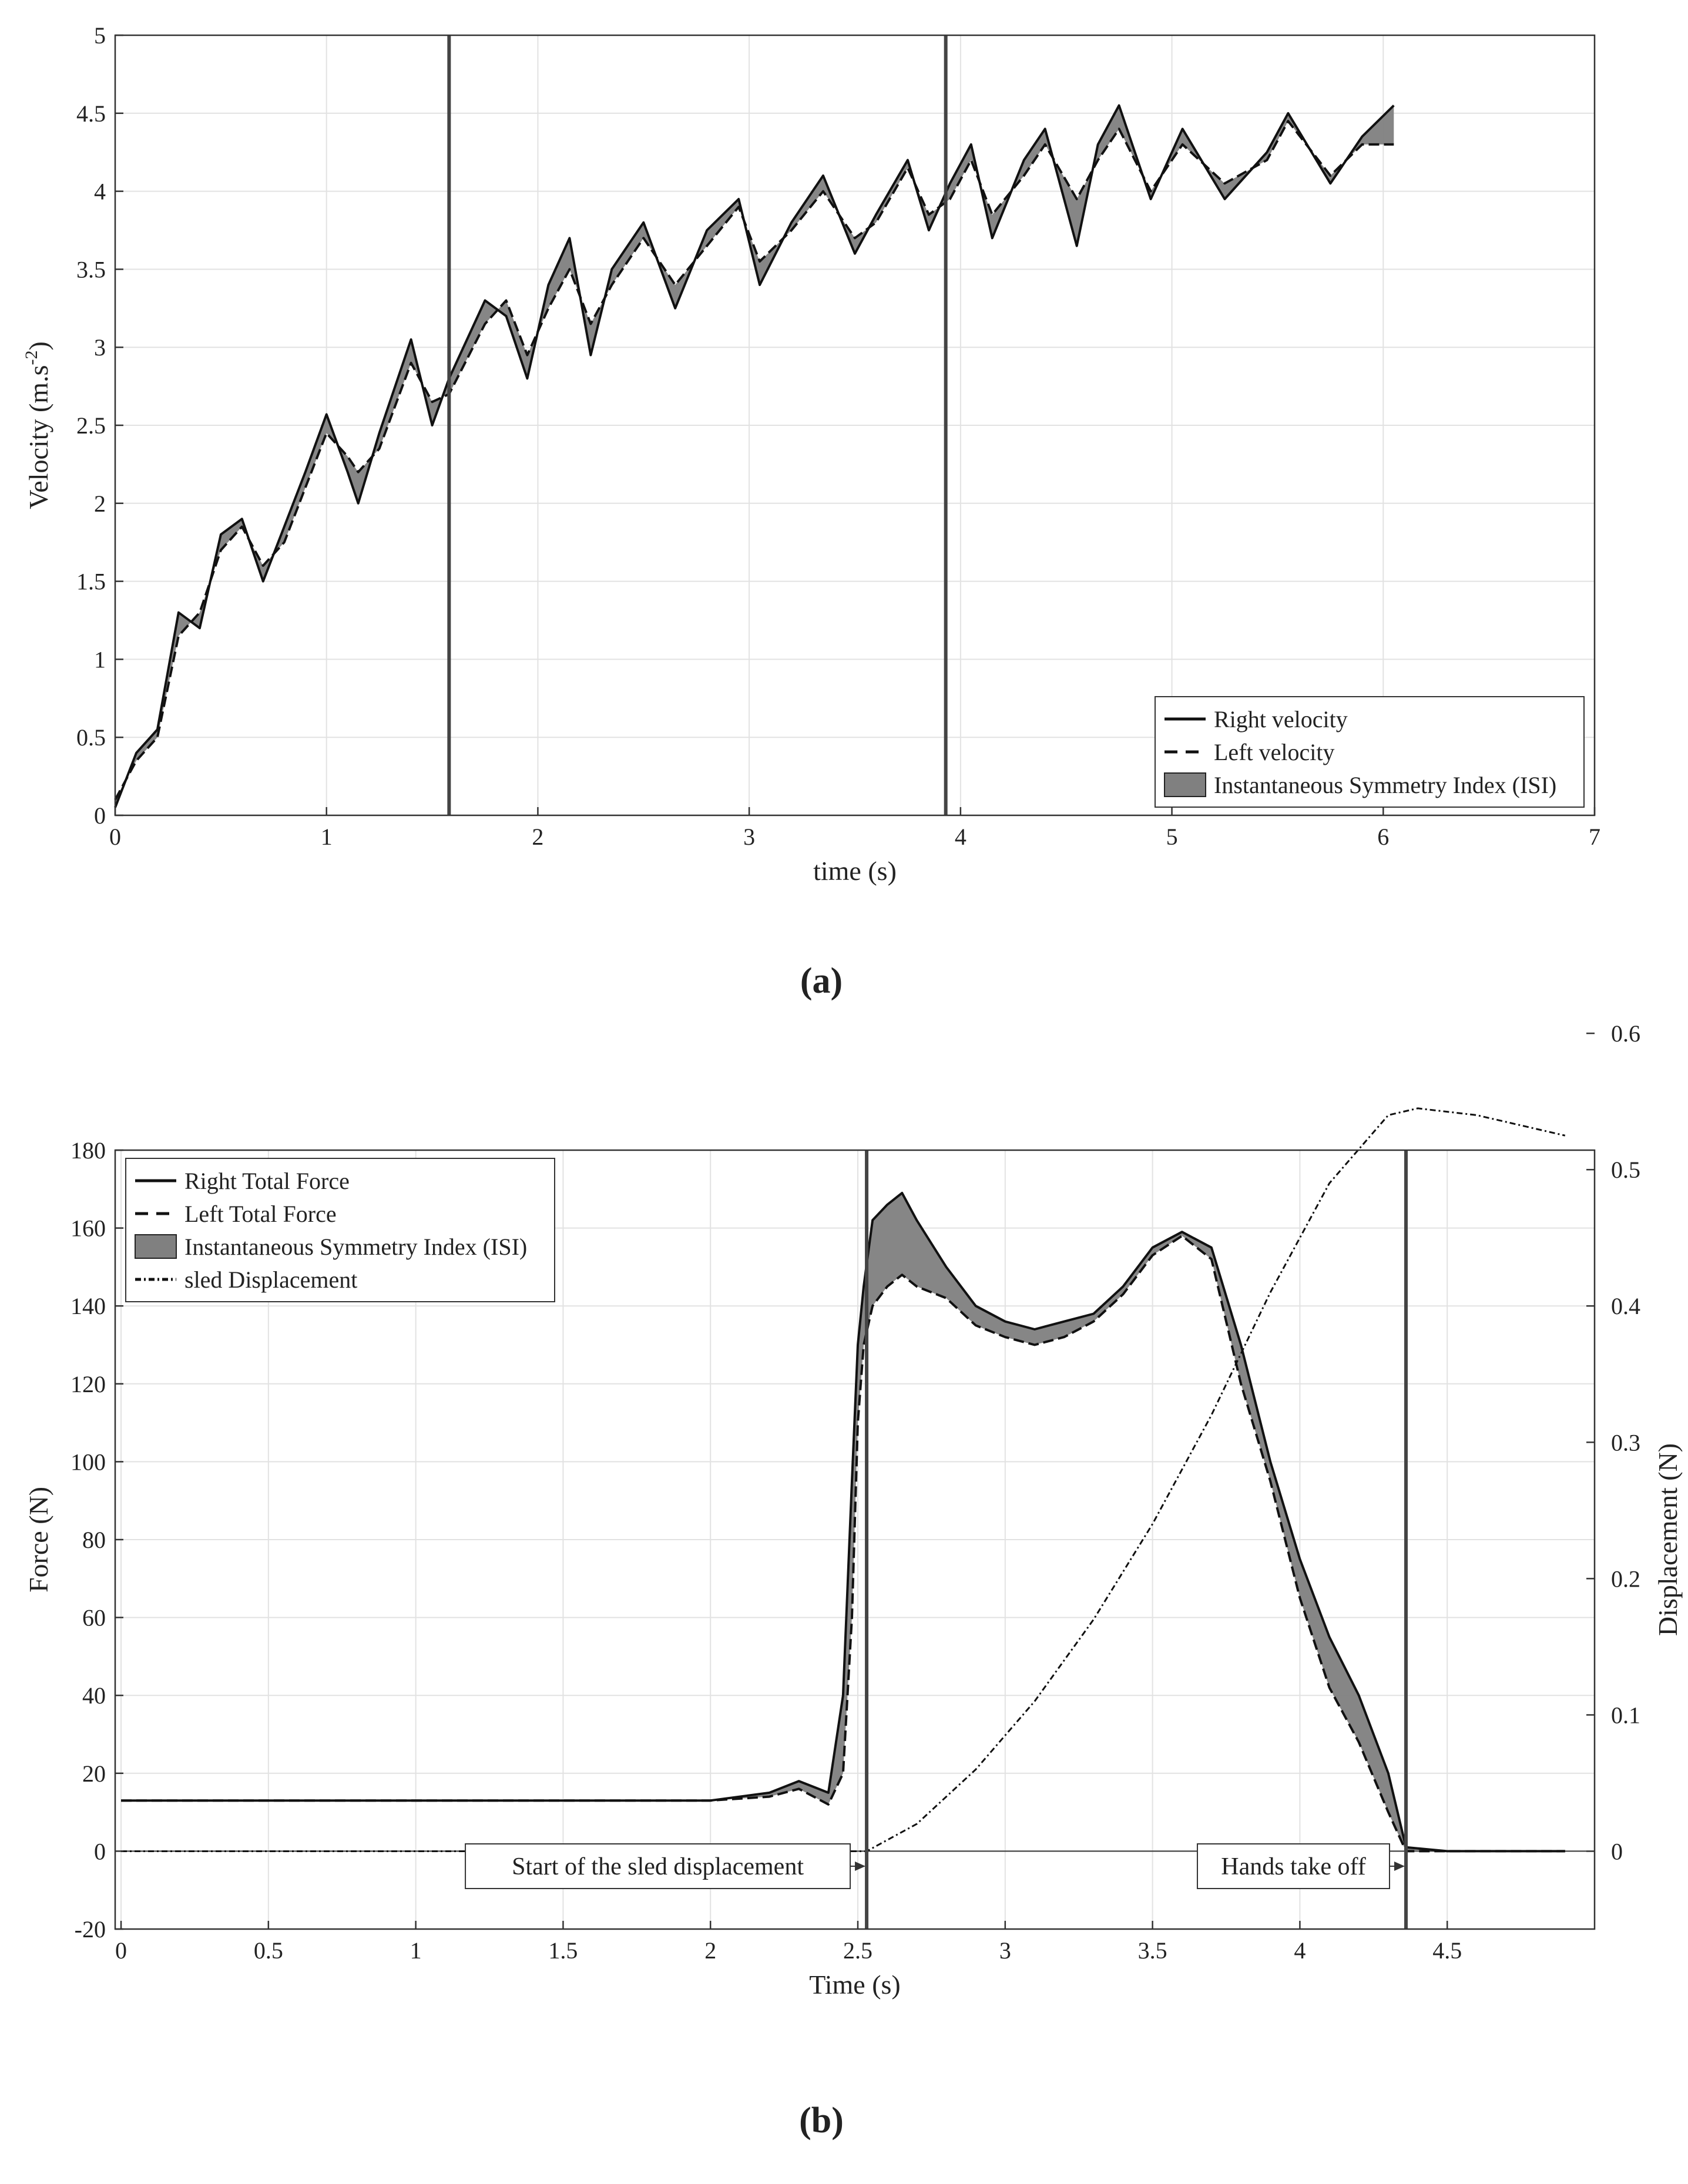  What do you see at coordinates (1383, 837) in the screenshot?
I see `x-tick-label: 6` at bounding box center [1383, 837].